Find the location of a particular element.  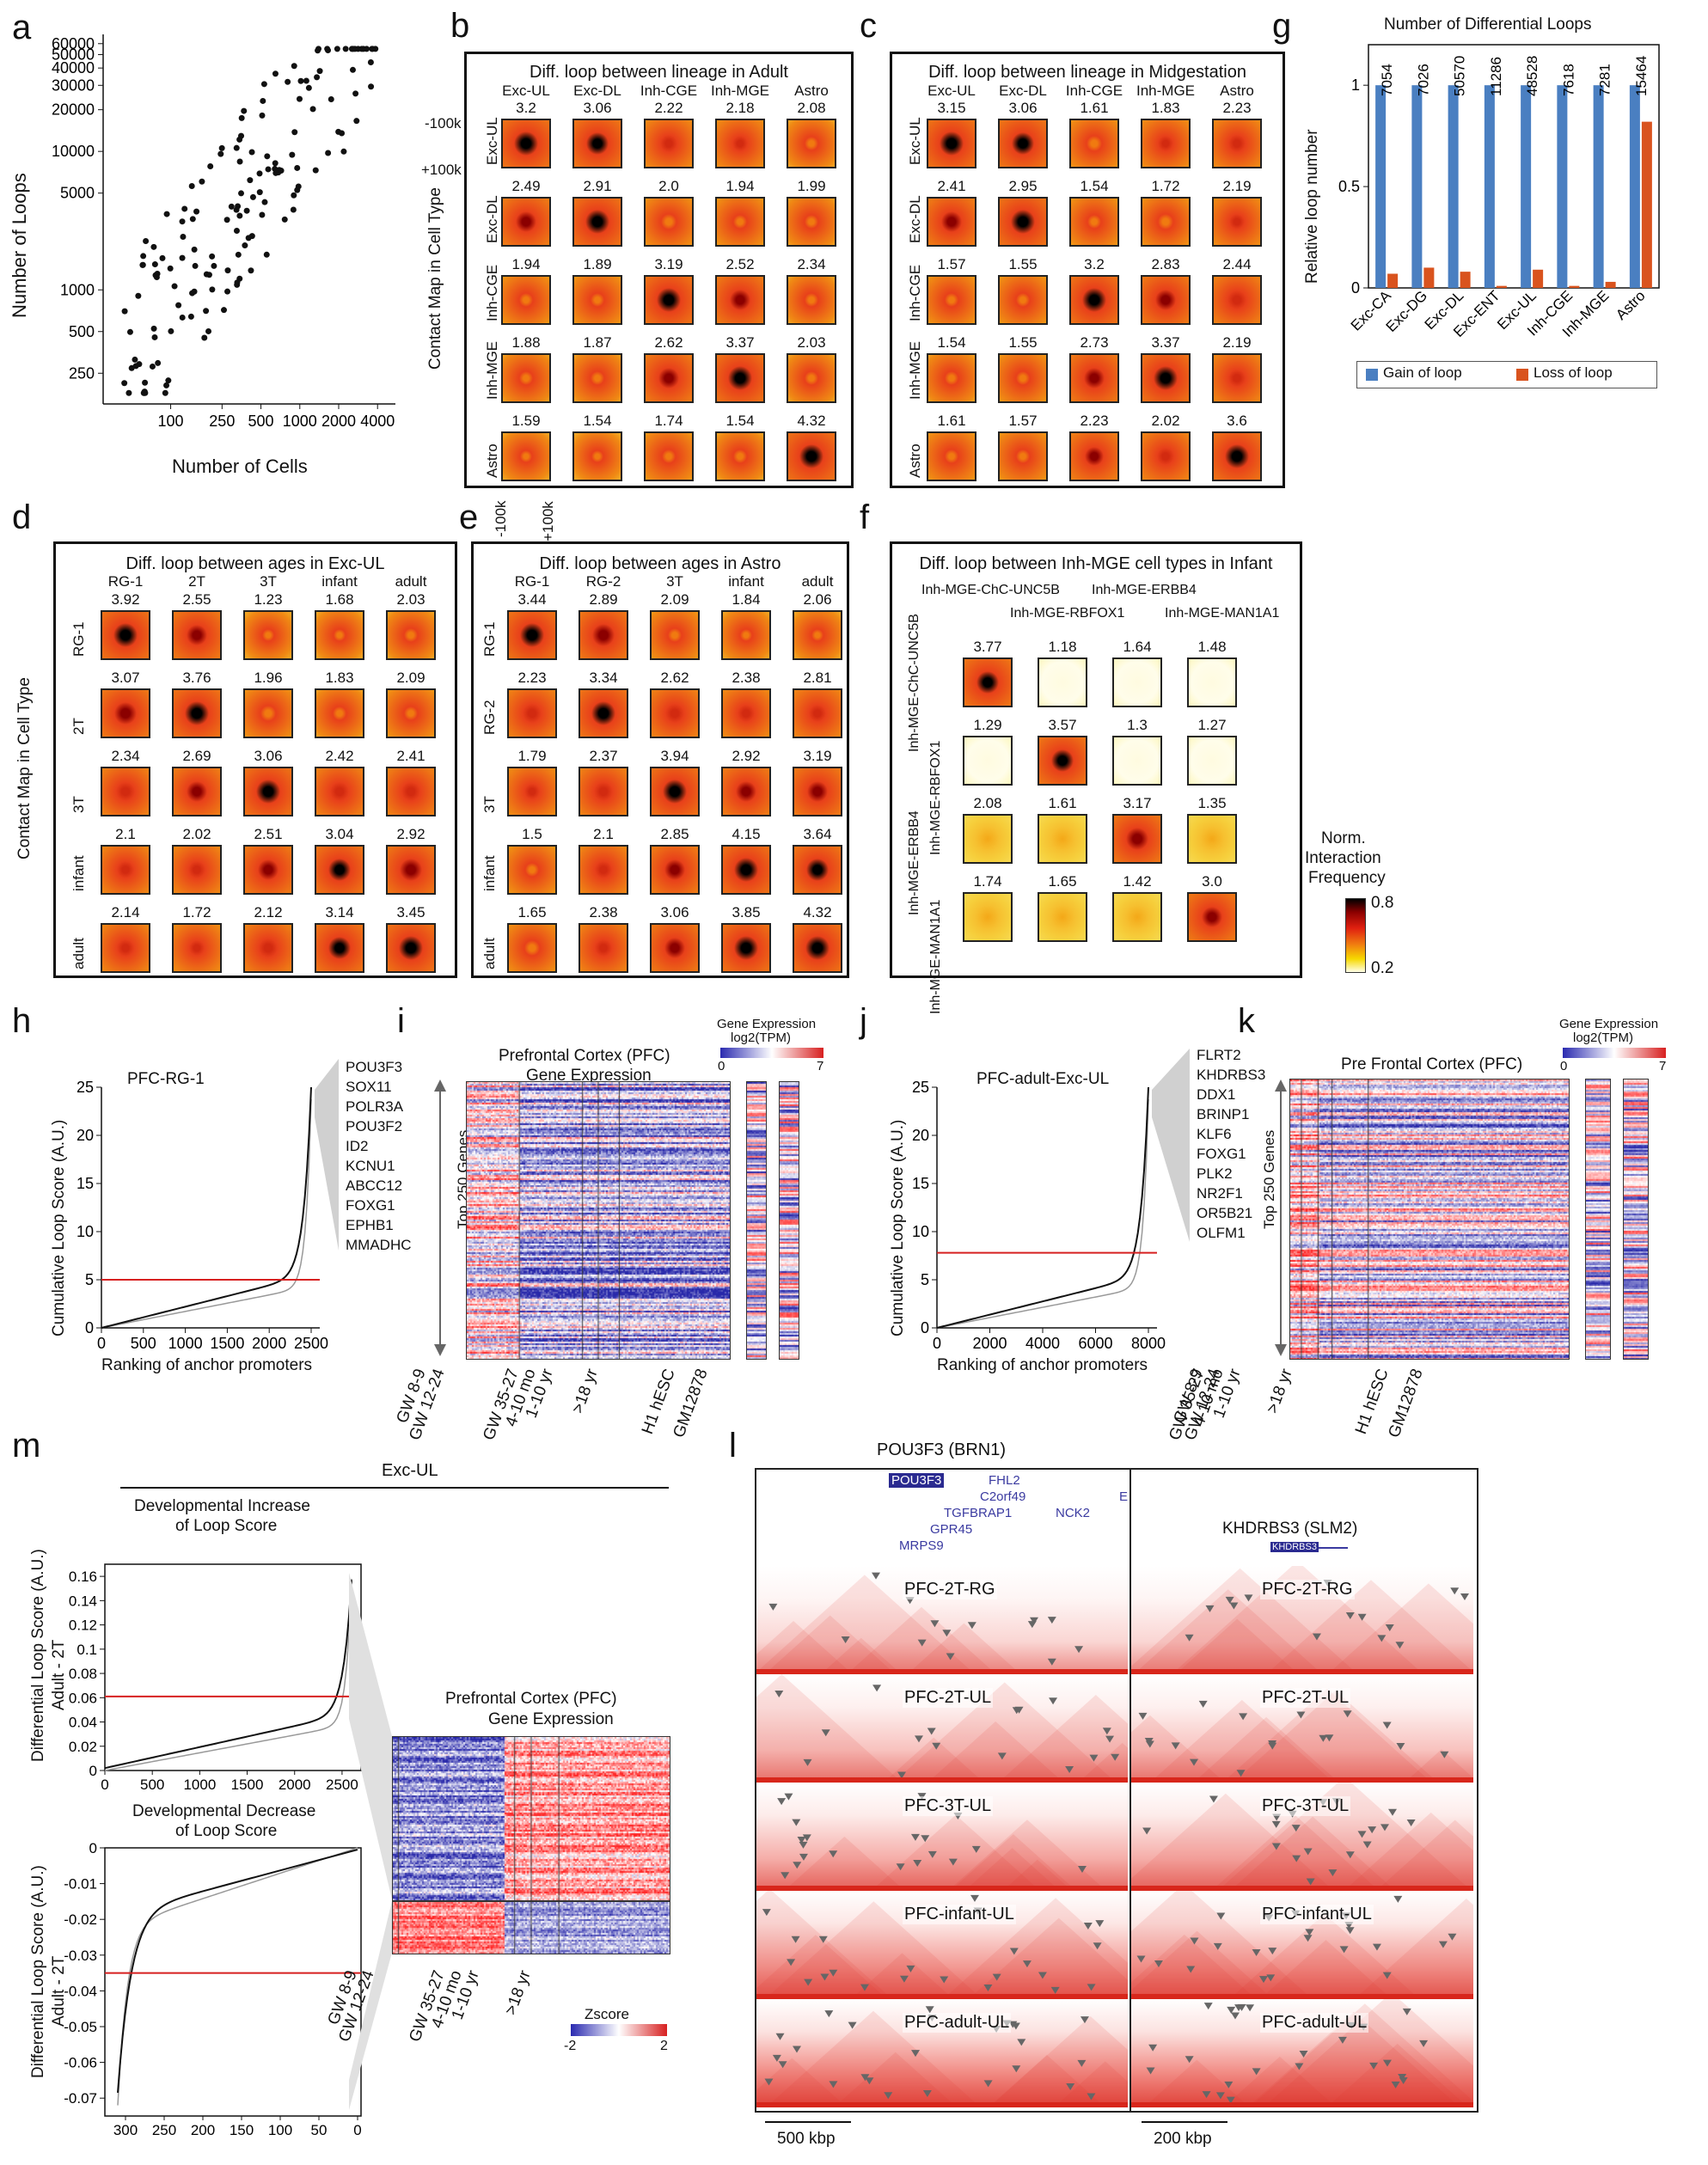

hic-row-label: PFC-adult-UL is located at coordinates (1314, 2023).